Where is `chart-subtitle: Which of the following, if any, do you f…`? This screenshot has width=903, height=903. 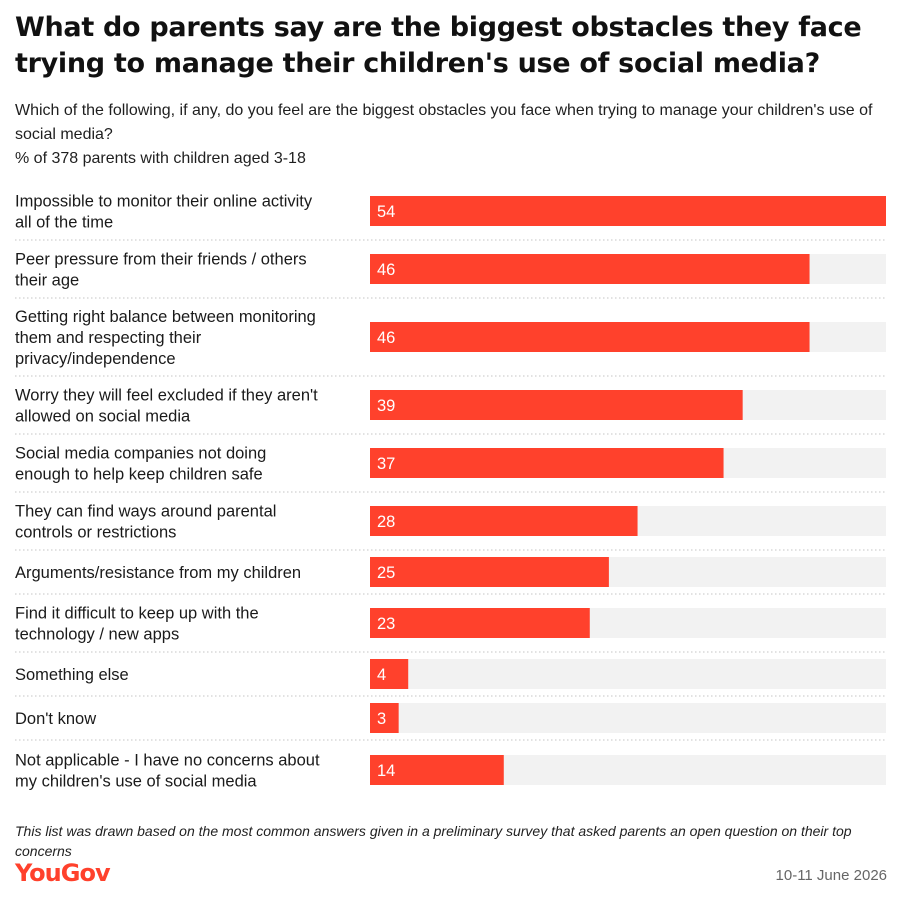
chart-subtitle: Which of the following, if any, do you f… is located at coordinates (452, 135).